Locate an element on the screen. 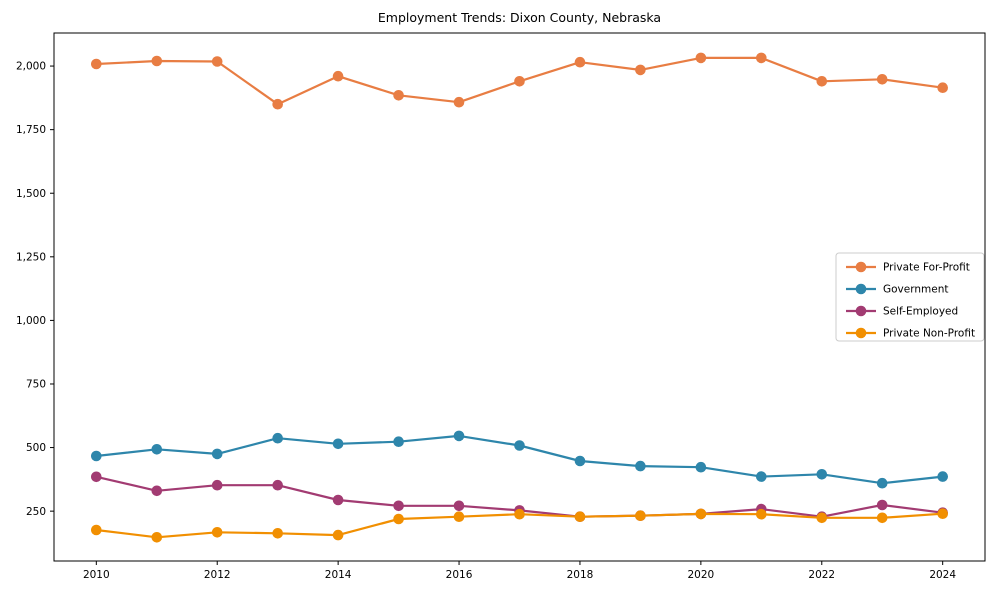  y-tick-label: 1,000 is located at coordinates (31, 321).